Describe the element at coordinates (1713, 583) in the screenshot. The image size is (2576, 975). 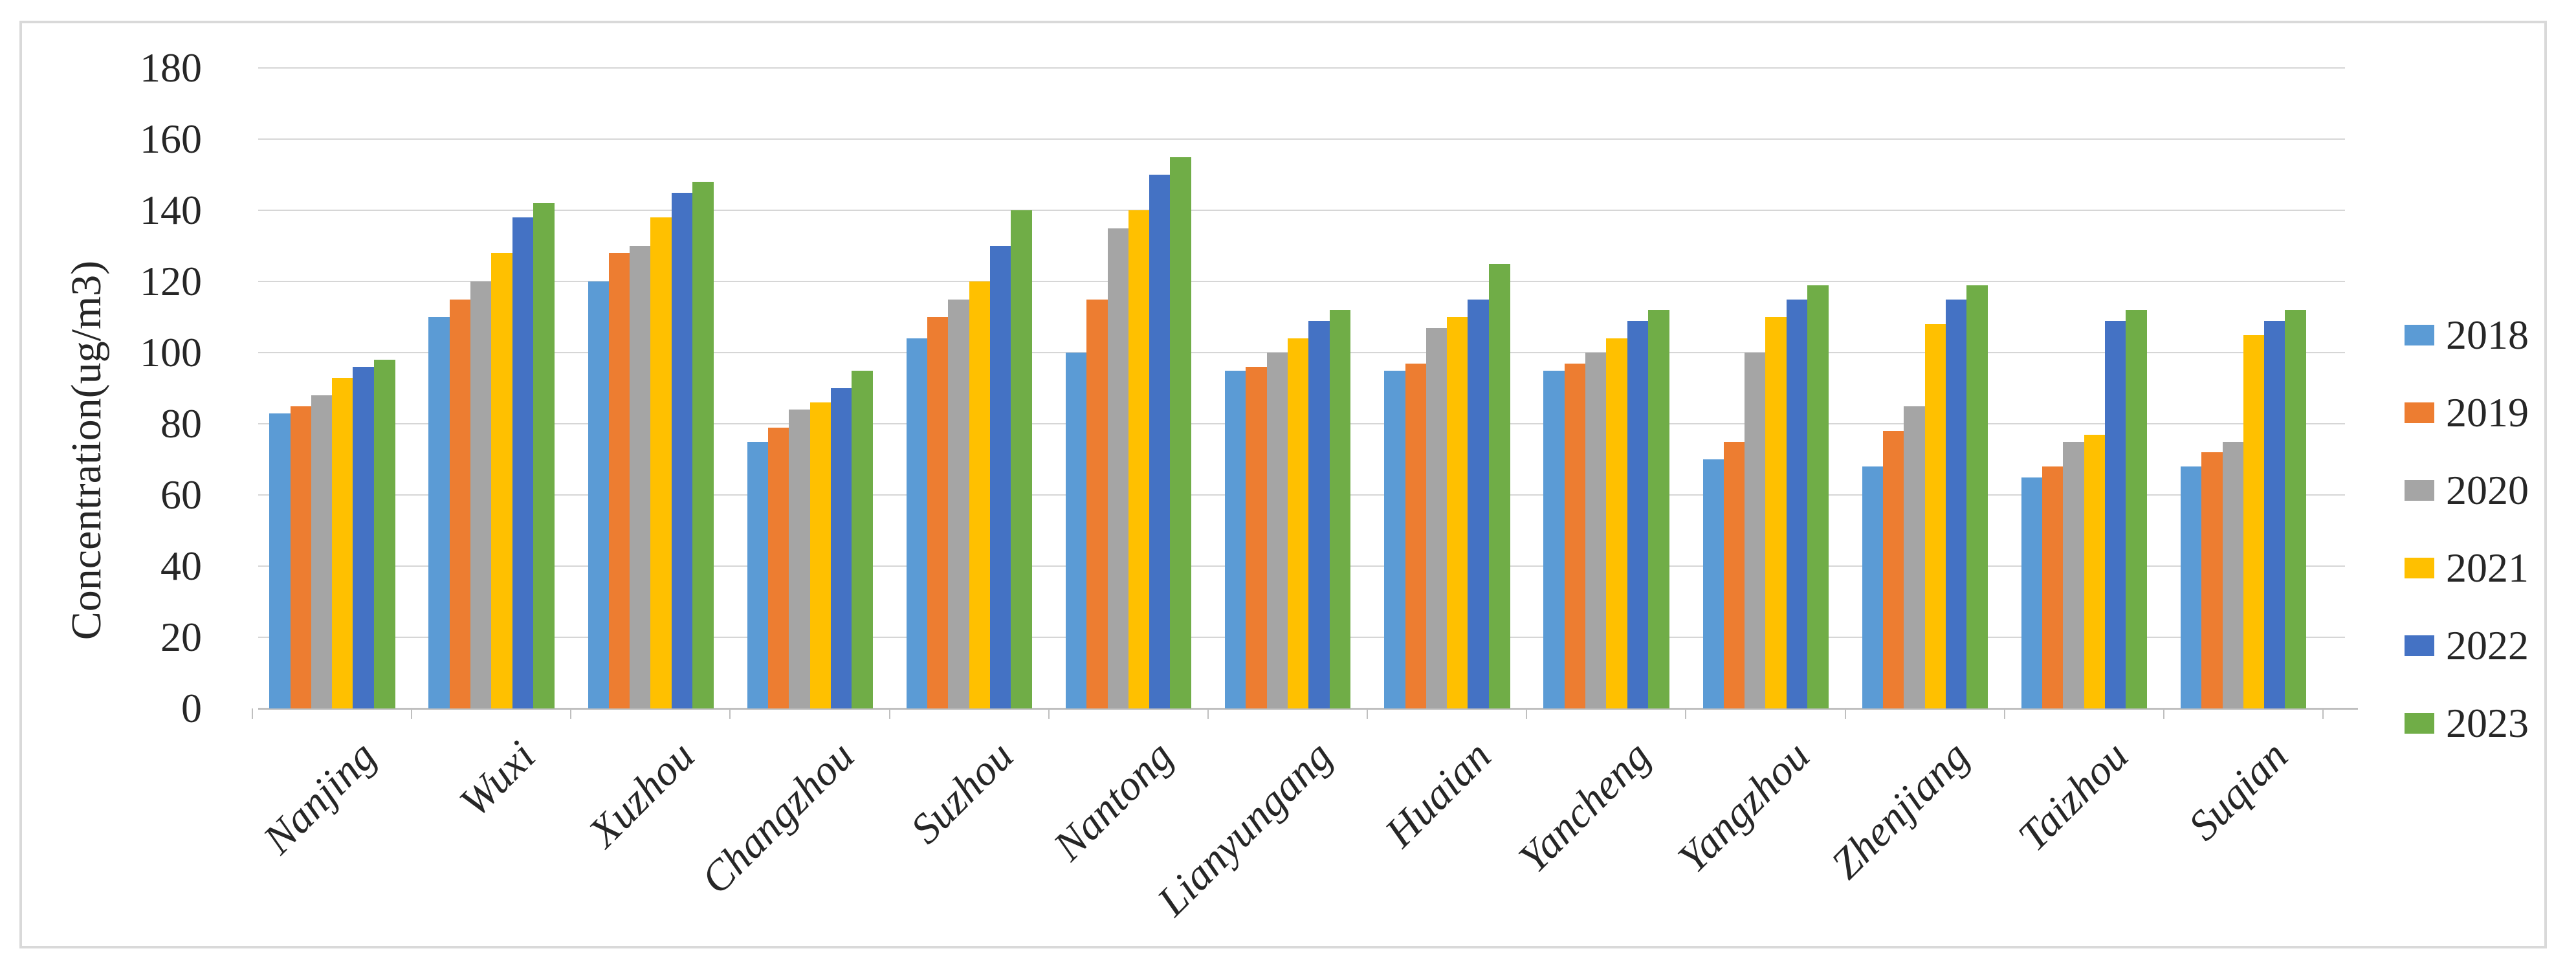
I see `bar-yangzhou-2018` at that location.